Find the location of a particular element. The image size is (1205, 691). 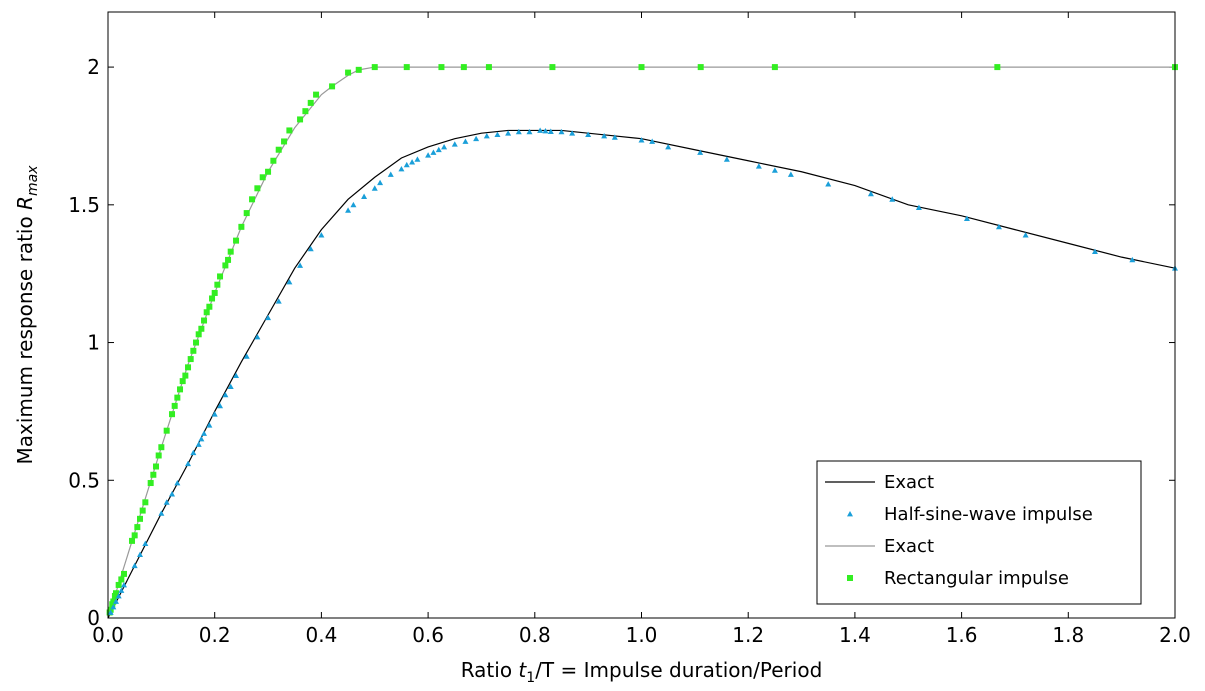

y-axis-label-sub: max is located at coordinates (33, 180).